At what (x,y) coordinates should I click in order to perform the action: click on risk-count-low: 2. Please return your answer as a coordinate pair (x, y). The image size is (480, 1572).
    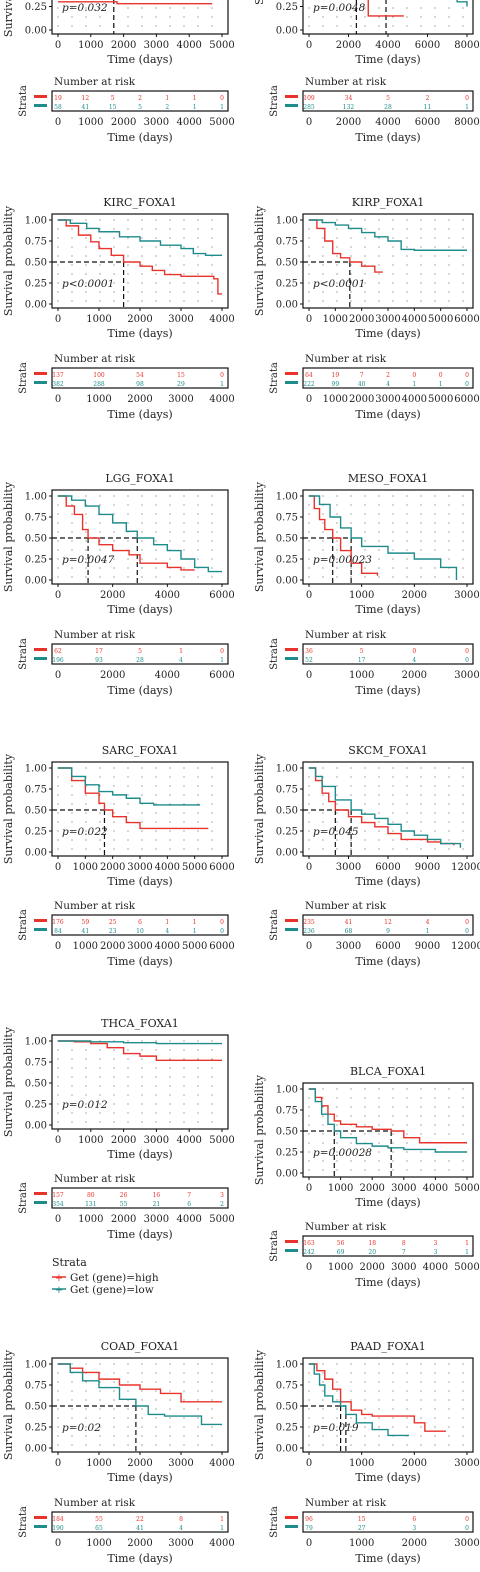
    Looking at the image, I should click on (222, 1204).